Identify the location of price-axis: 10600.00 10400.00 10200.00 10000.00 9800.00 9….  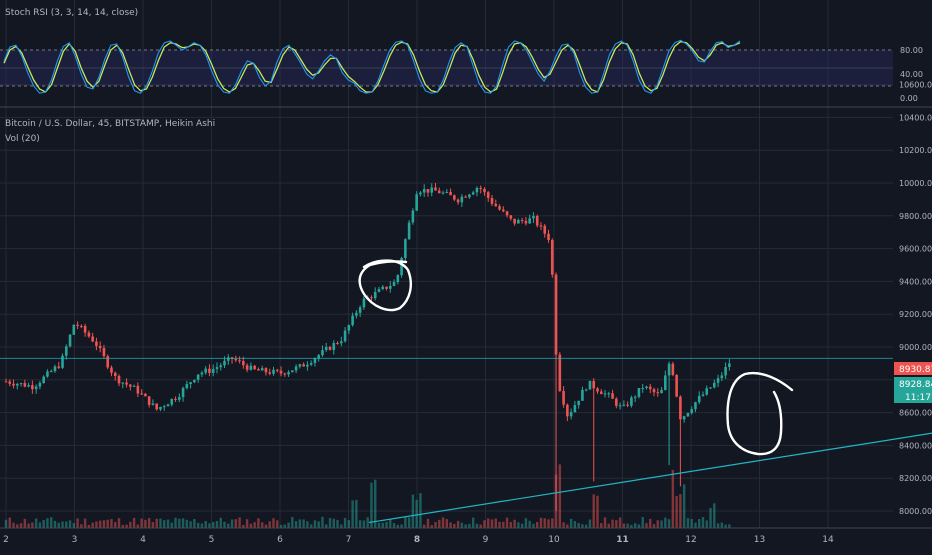
(915, 298).